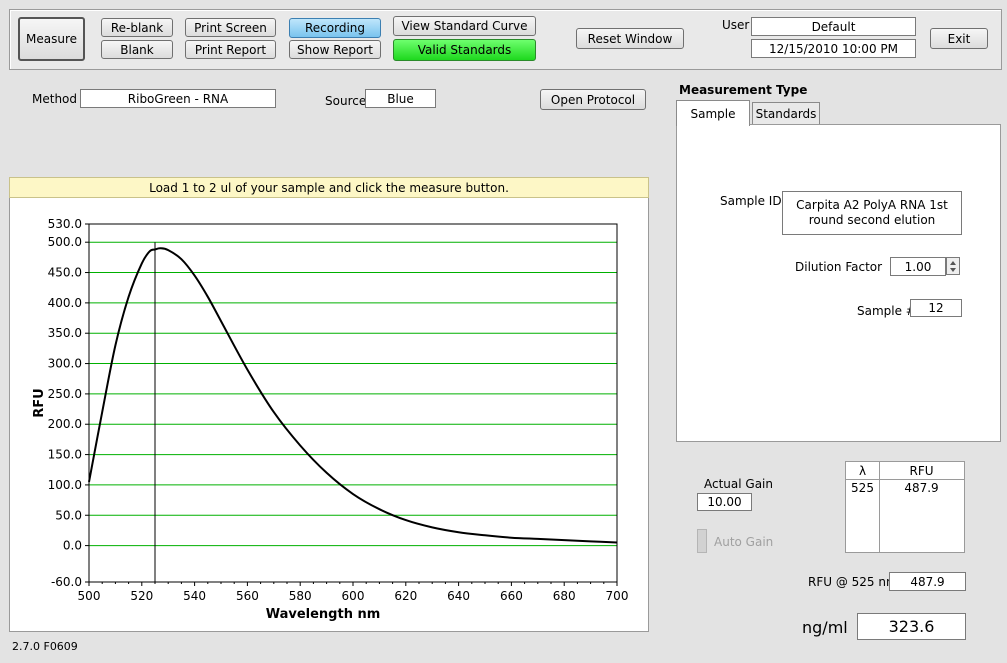 The image size is (1007, 663). What do you see at coordinates (45, 646) in the screenshot?
I see `version-label: 2.7.0 F0609` at bounding box center [45, 646].